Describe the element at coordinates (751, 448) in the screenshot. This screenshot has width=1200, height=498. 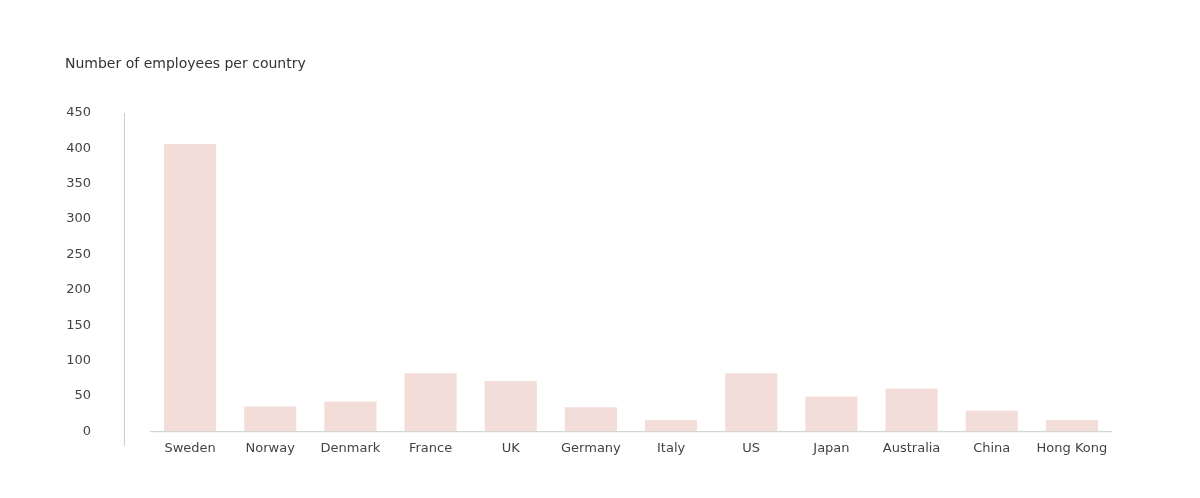
I see `x-tick-label: US` at that location.